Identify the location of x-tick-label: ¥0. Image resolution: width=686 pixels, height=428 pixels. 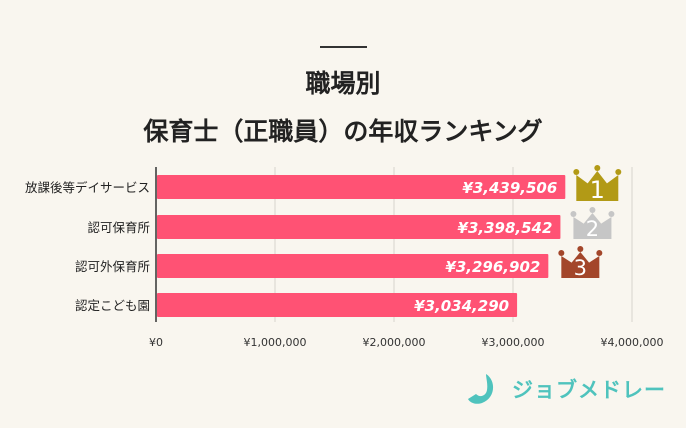
(156, 342).